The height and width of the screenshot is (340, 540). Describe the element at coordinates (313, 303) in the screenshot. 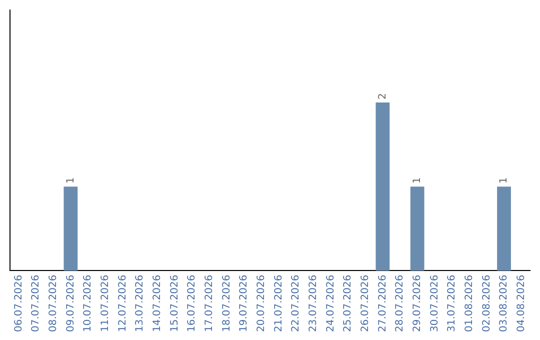

I see `x-tick-label: 23.07.2026` at that location.